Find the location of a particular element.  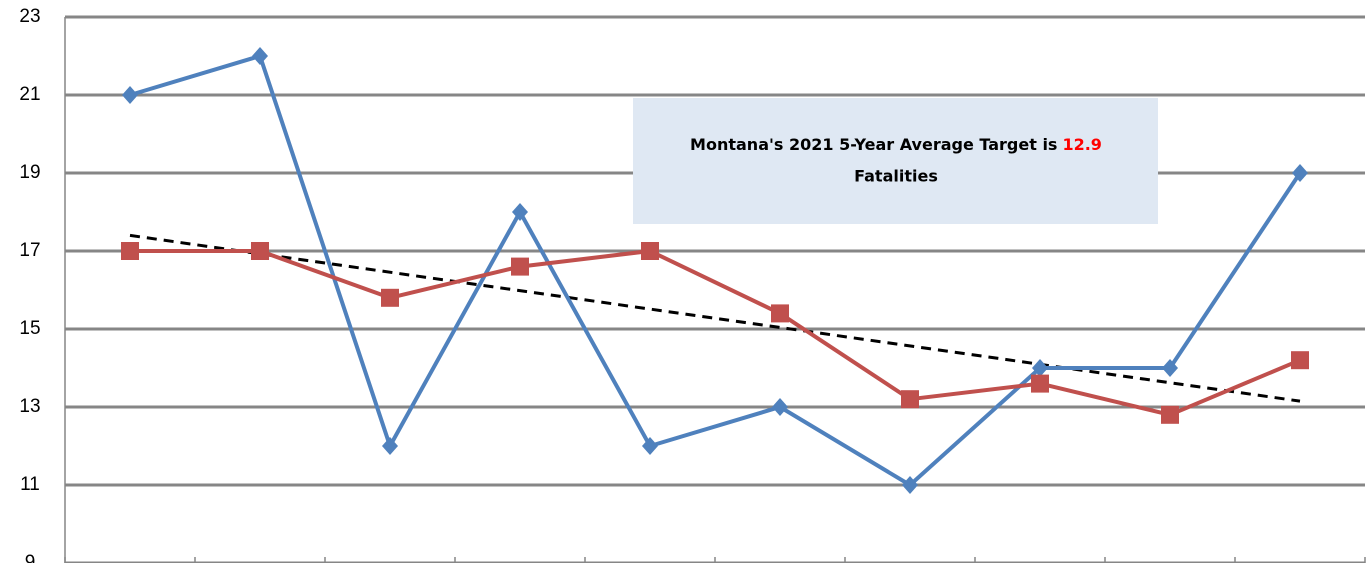

y-tick-label: 23 is located at coordinates (29, 16).